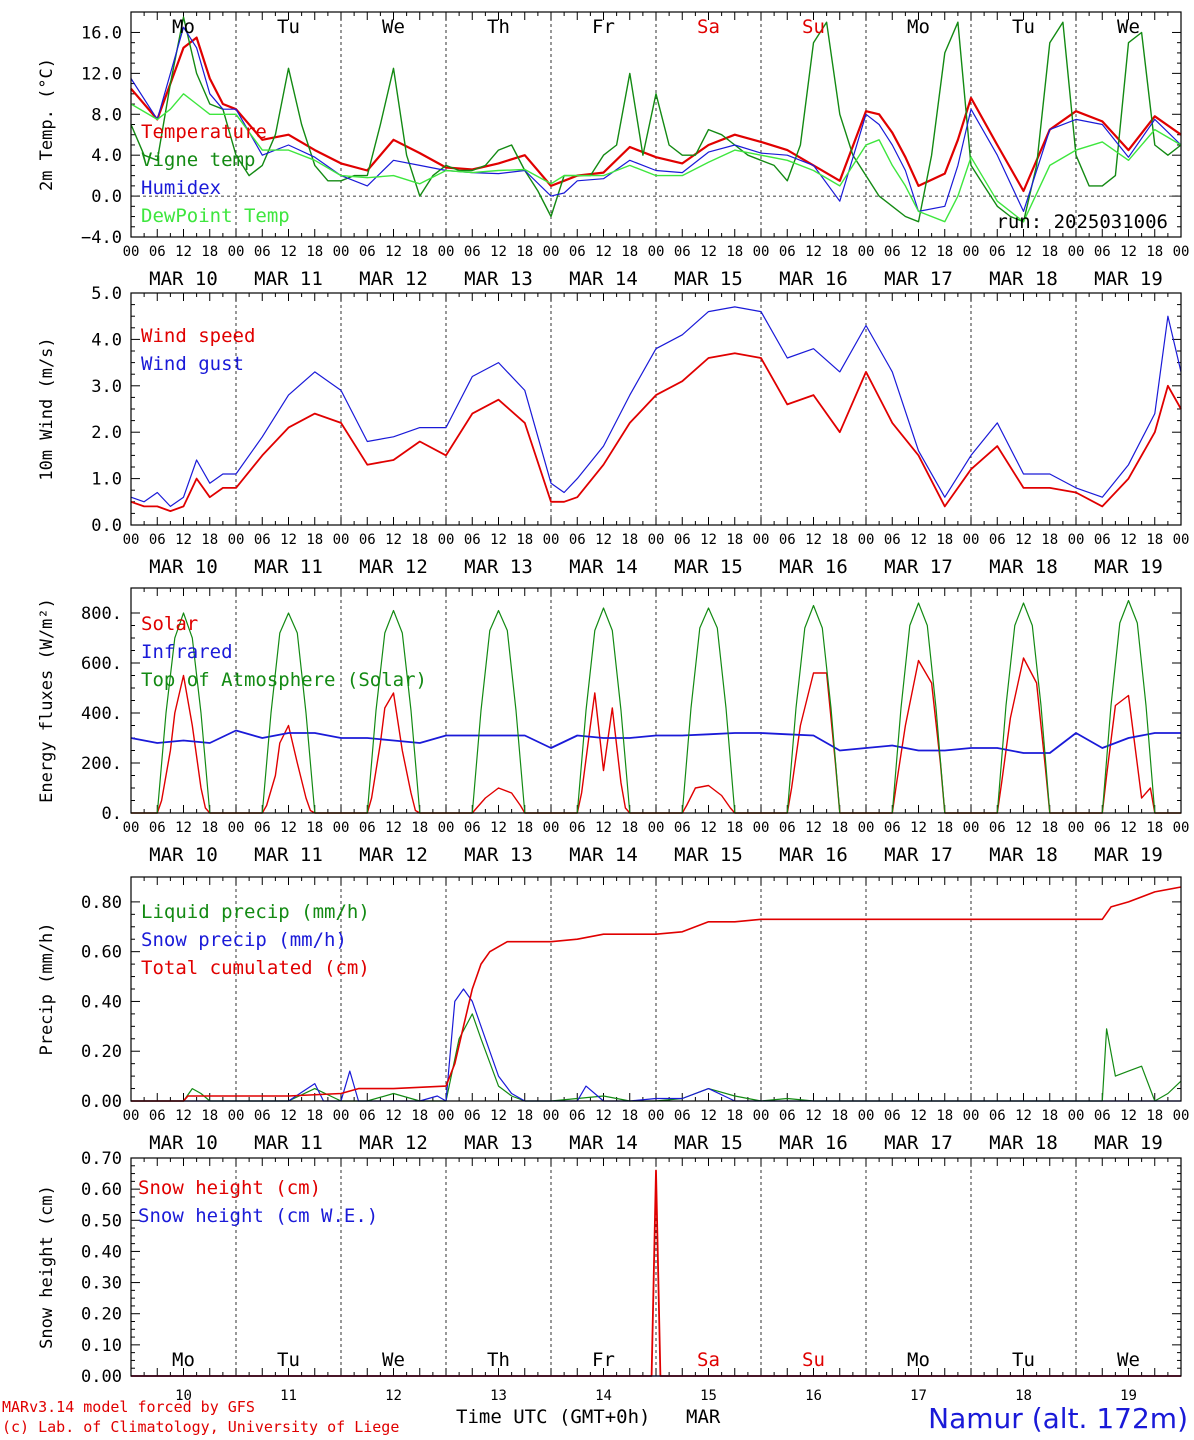 The width and height of the screenshot is (1194, 1440). What do you see at coordinates (708, 27) in the screenshot?
I see `weekday-label: Sa` at bounding box center [708, 27].